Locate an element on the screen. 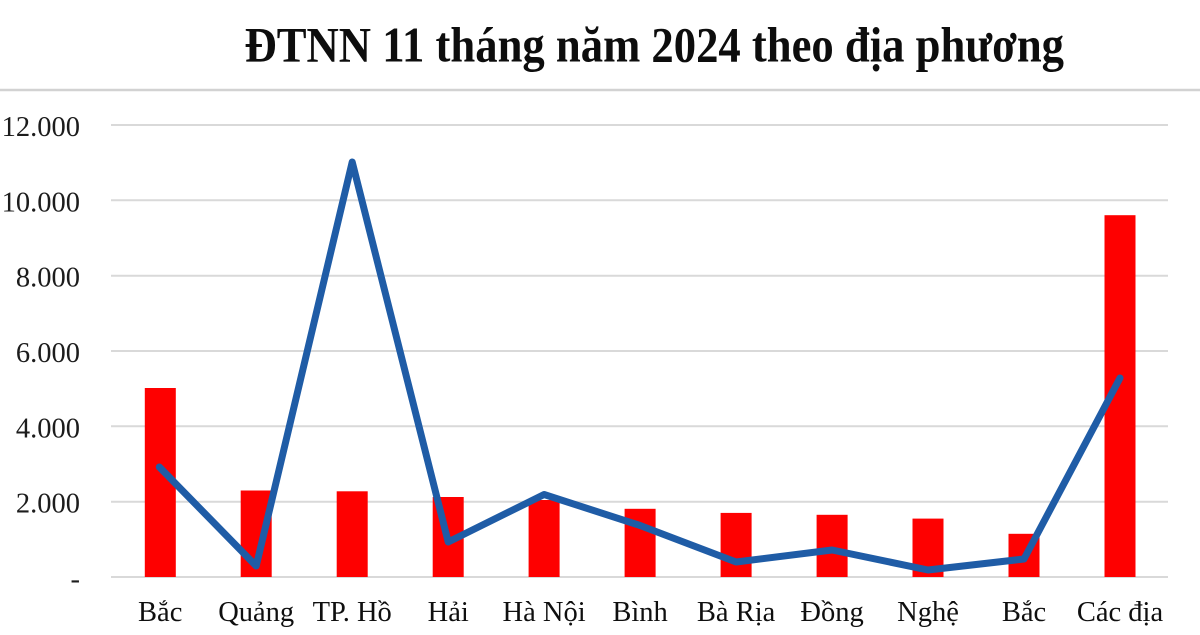 Image resolution: width=1200 pixels, height=635 pixels. svg-text: 8.000 is located at coordinates (48, 278).